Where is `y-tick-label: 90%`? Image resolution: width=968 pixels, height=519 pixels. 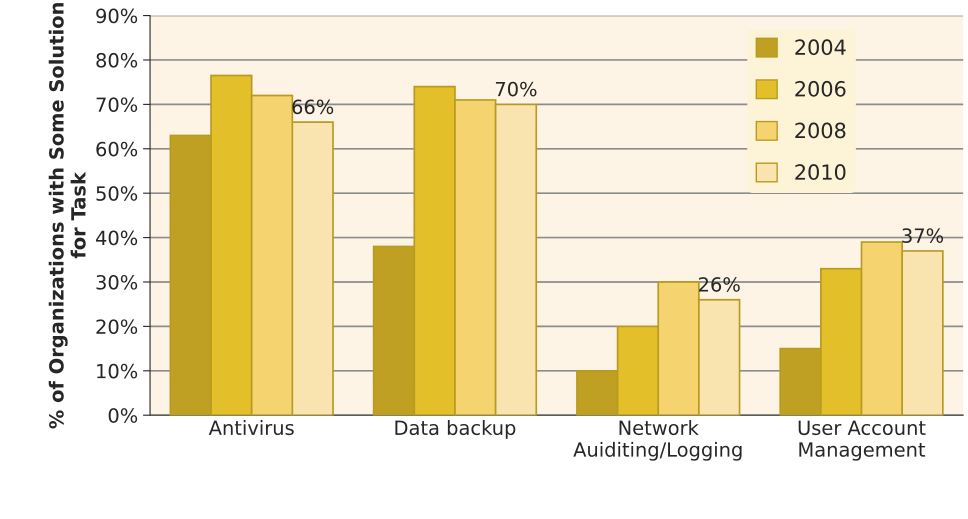
y-tick-label: 90% is located at coordinates (117, 16).